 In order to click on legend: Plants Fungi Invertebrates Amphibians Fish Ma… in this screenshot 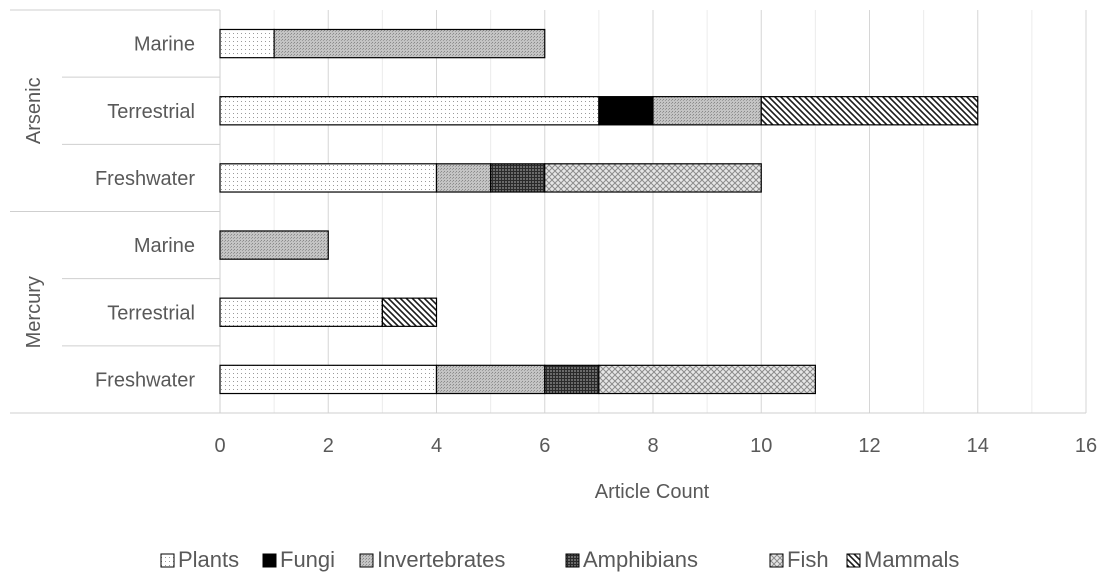, I will do `click(559, 559)`.